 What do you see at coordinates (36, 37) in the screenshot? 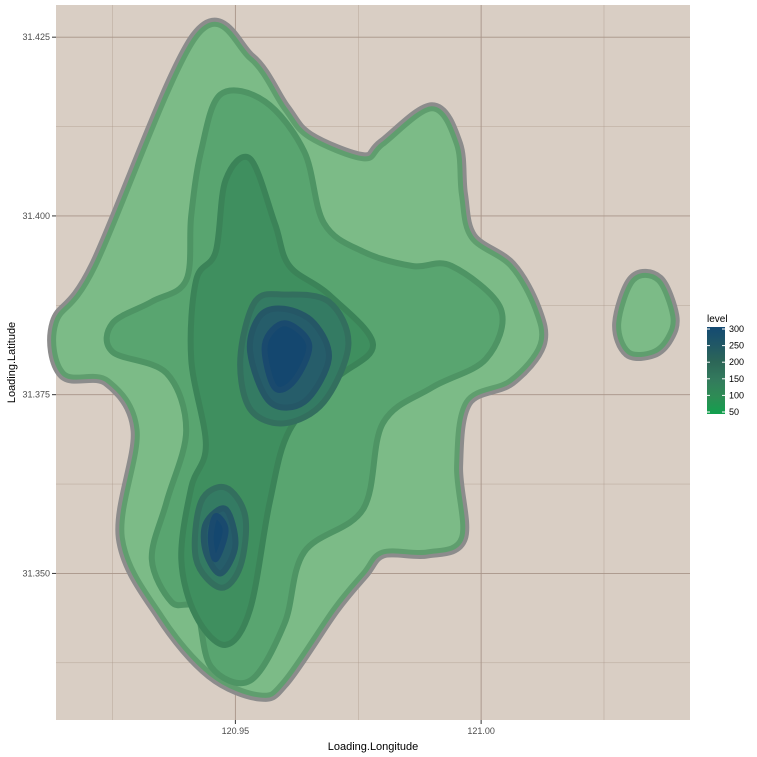
I see `y-tick-label: 31.425` at bounding box center [36, 37].